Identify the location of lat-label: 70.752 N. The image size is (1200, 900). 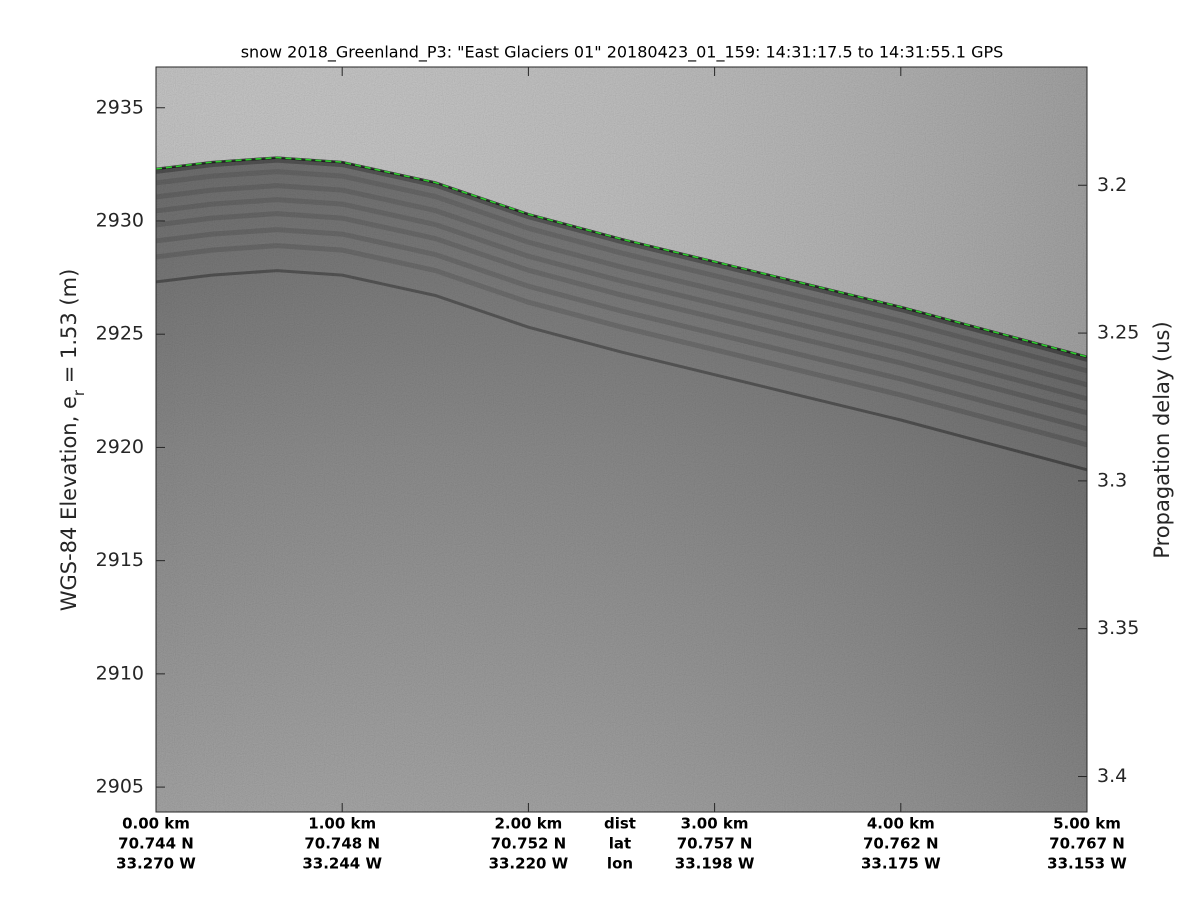
(529, 844).